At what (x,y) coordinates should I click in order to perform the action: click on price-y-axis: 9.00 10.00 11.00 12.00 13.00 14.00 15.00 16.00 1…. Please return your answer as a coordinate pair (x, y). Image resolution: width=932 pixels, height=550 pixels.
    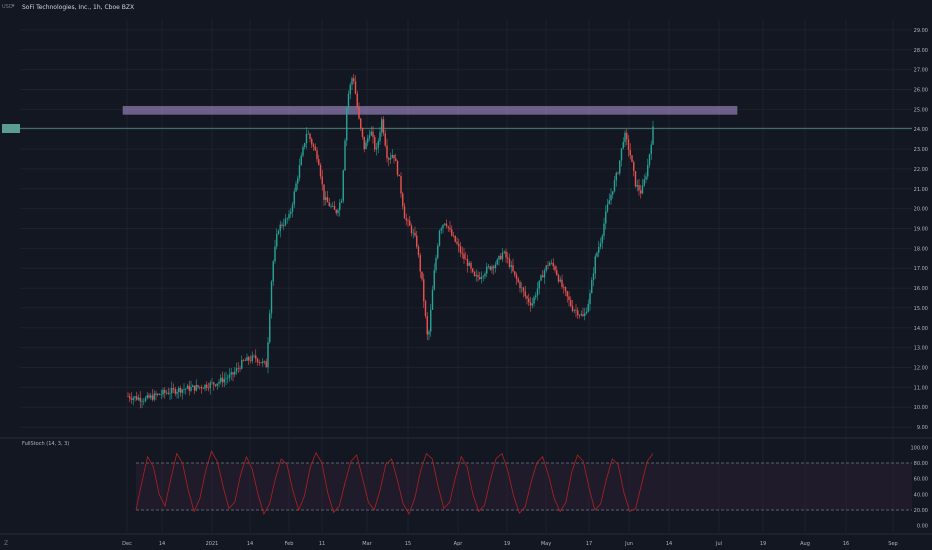
    Looking at the image, I should click on (921, 229).